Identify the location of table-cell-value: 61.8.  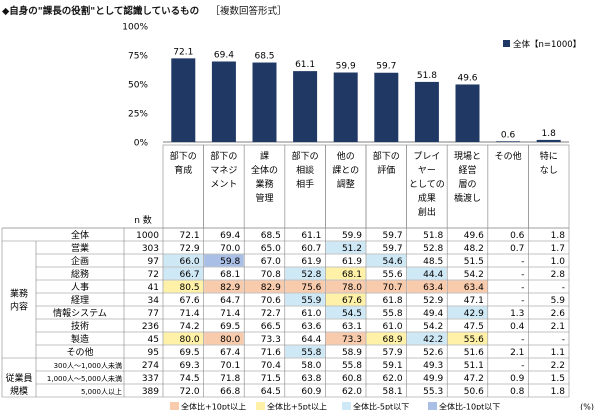
(393, 301).